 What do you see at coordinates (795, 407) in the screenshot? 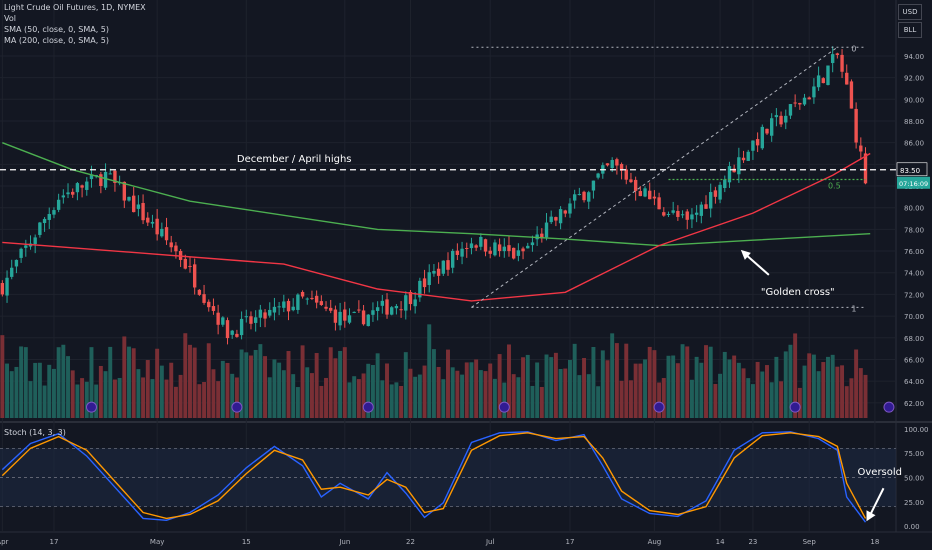
I see `event-marker-icon` at bounding box center [795, 407].